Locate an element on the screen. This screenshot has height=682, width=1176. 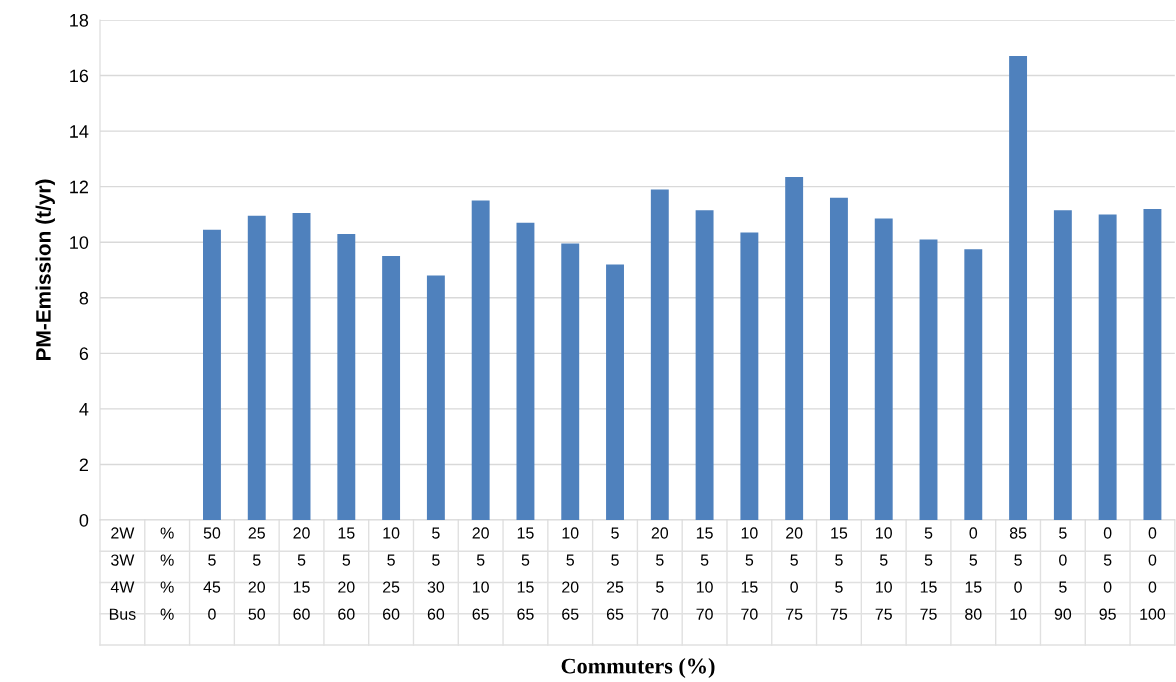
x-tick-label: 15 5 5 75 is located at coordinates (839, 573).